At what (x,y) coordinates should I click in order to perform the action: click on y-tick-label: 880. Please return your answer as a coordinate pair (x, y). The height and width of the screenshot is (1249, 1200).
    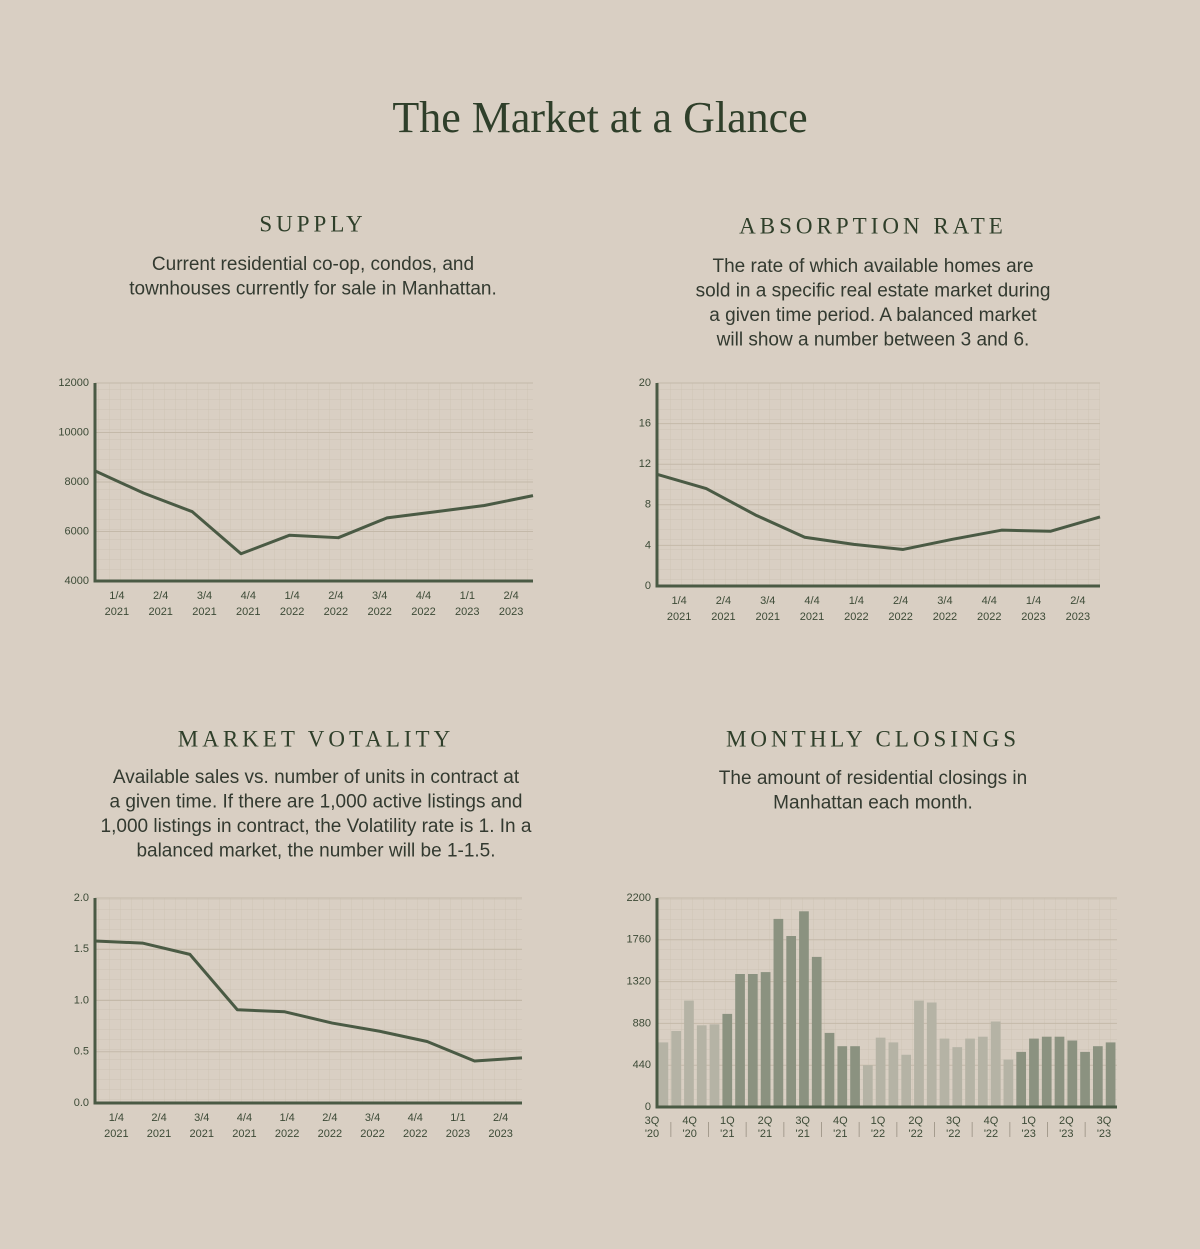
    Looking at the image, I should click on (642, 1023).